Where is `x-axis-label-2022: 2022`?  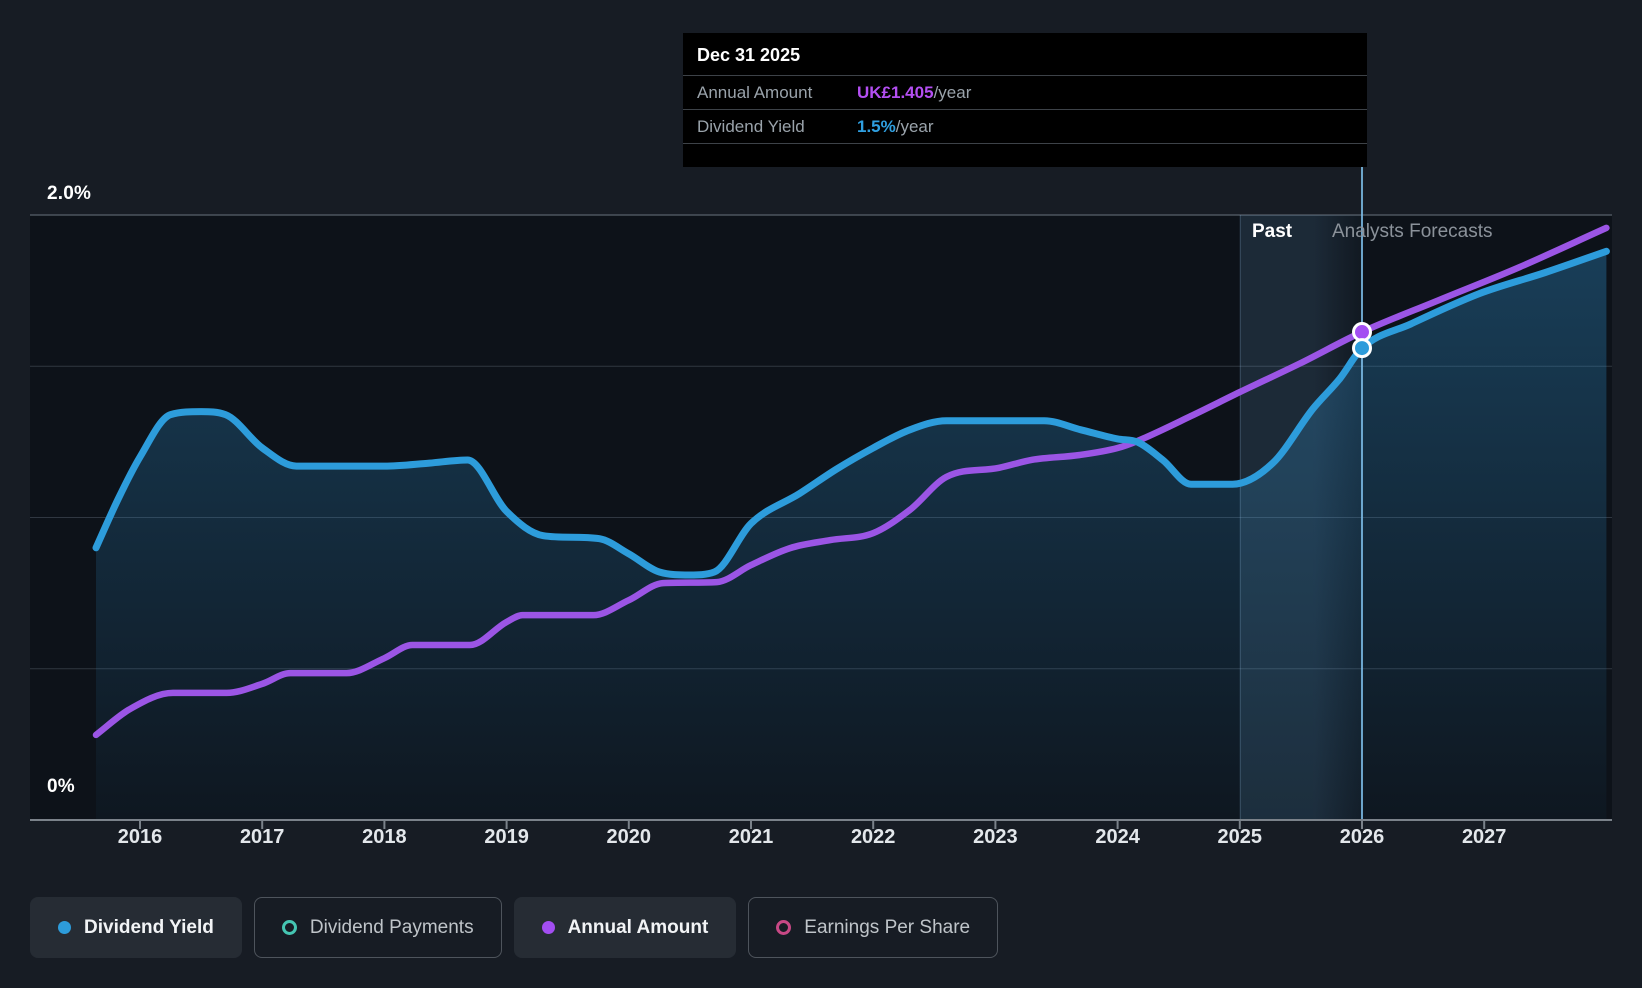 x-axis-label-2022: 2022 is located at coordinates (873, 837).